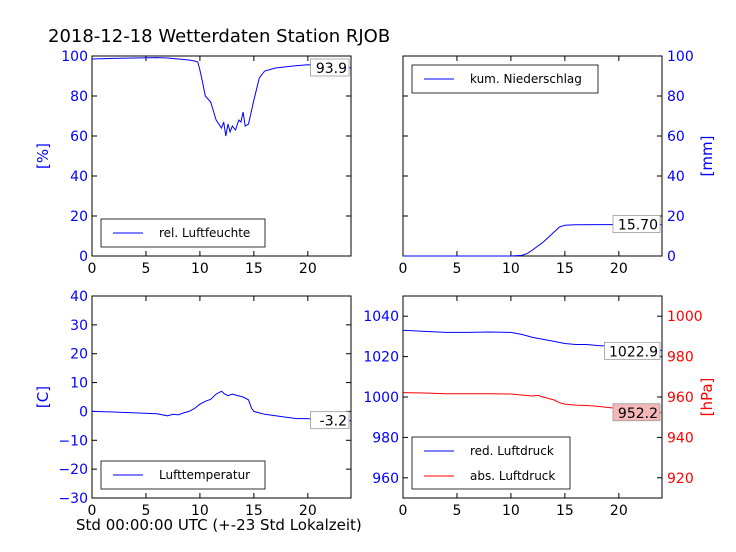 The image size is (736, 552). I want to click on y-axis-label: [hPa], so click(707, 397).